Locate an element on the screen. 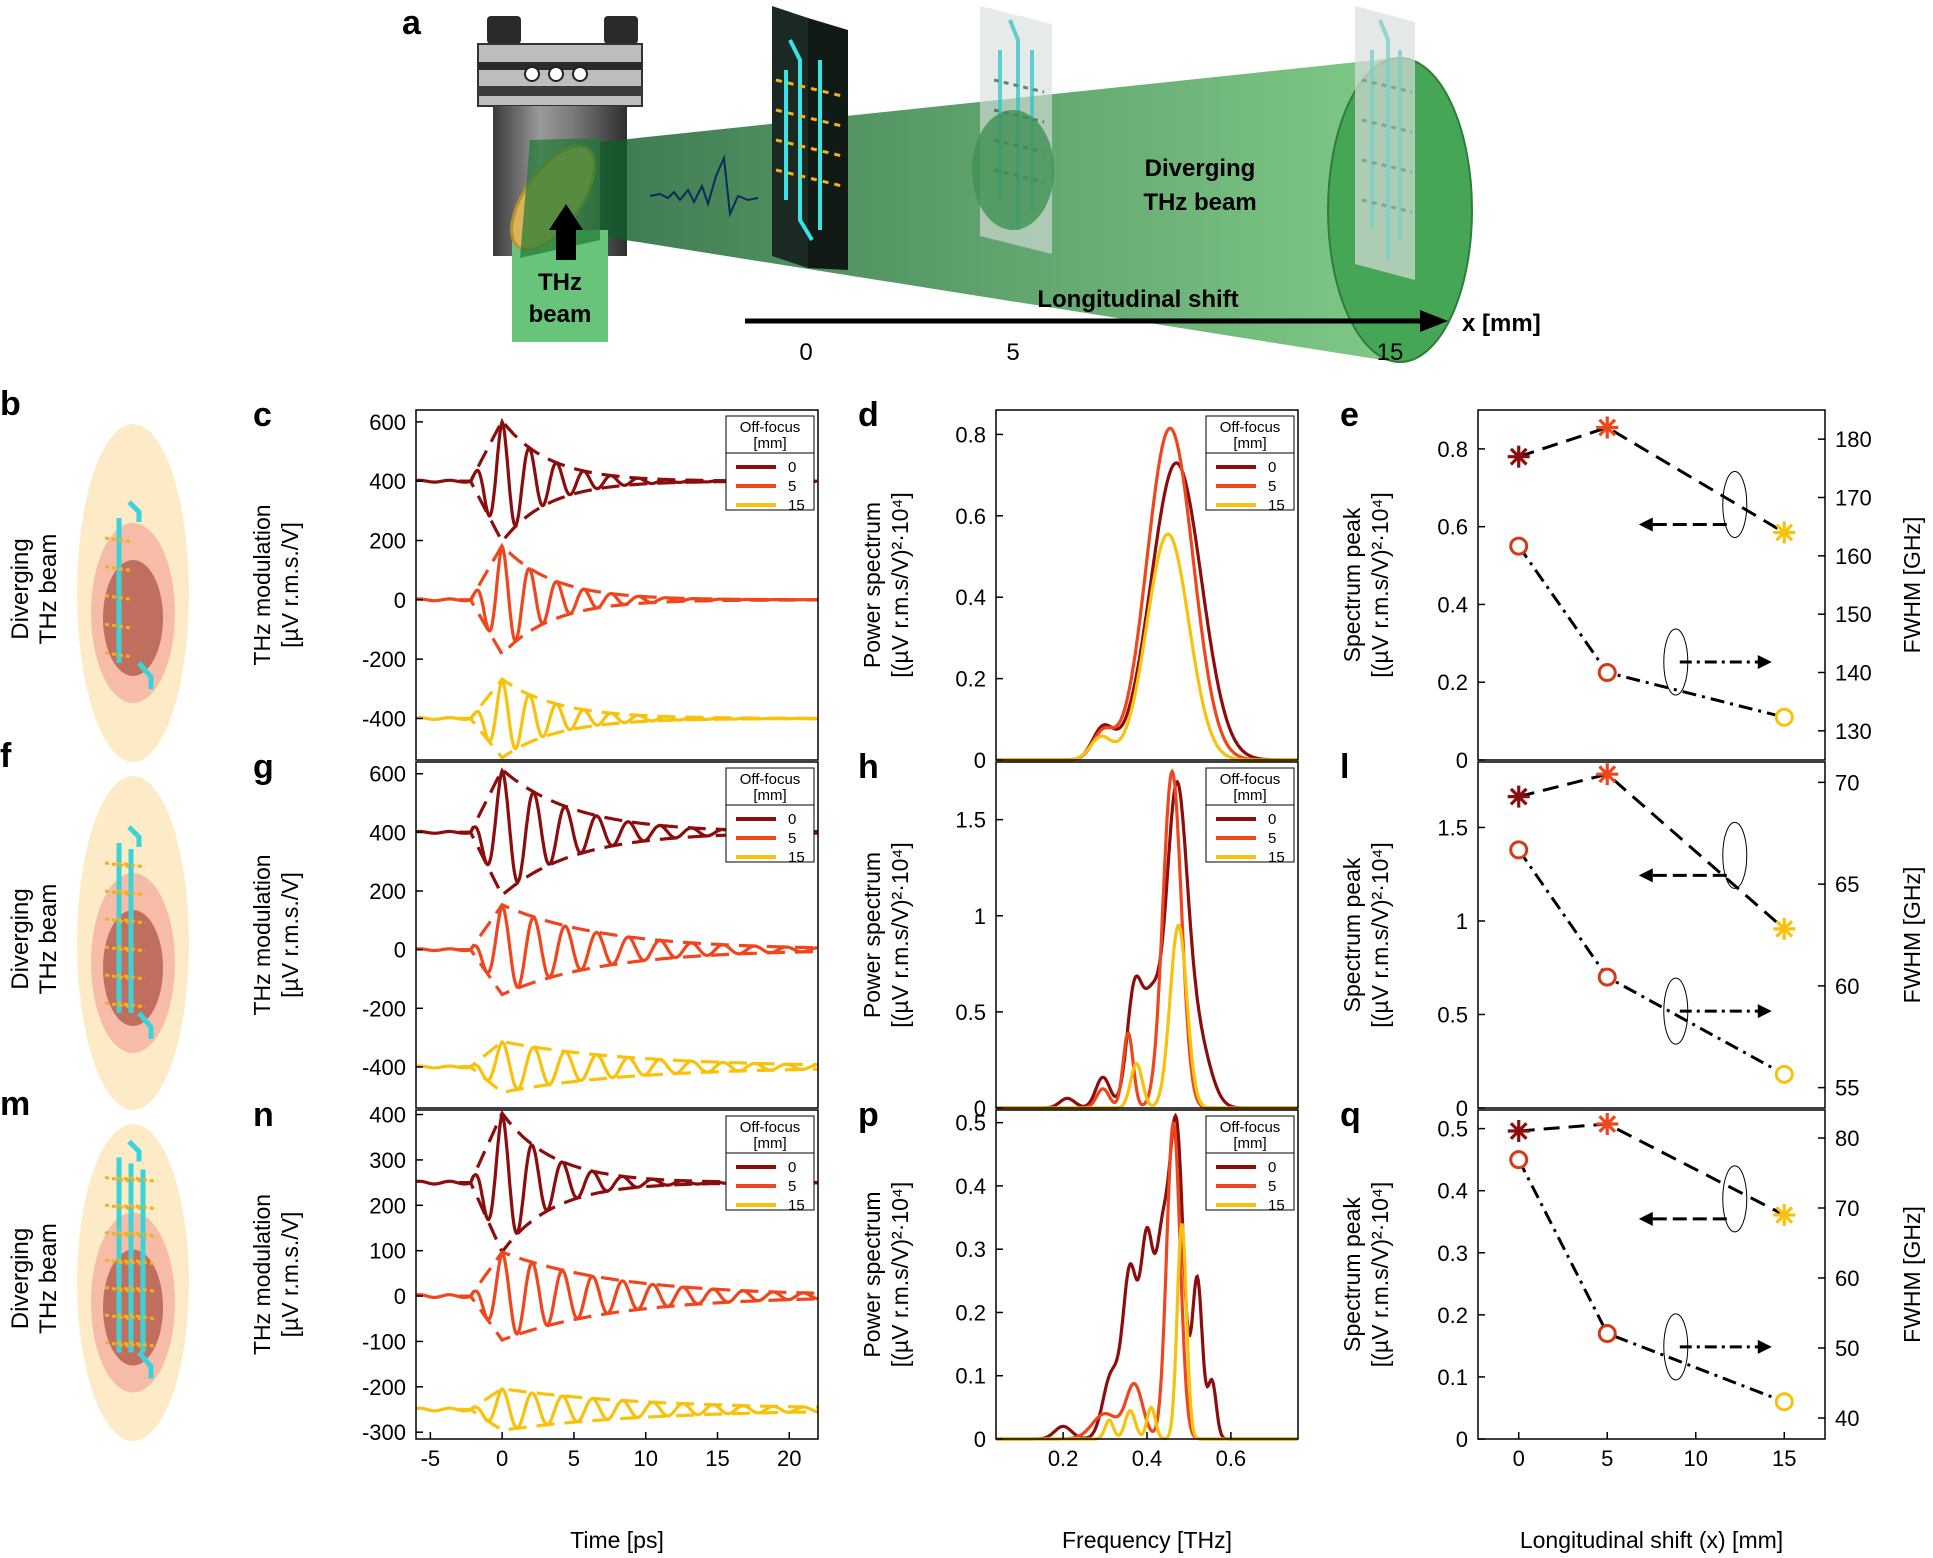  y-tick-label: 0.4 is located at coordinates (1452, 604).